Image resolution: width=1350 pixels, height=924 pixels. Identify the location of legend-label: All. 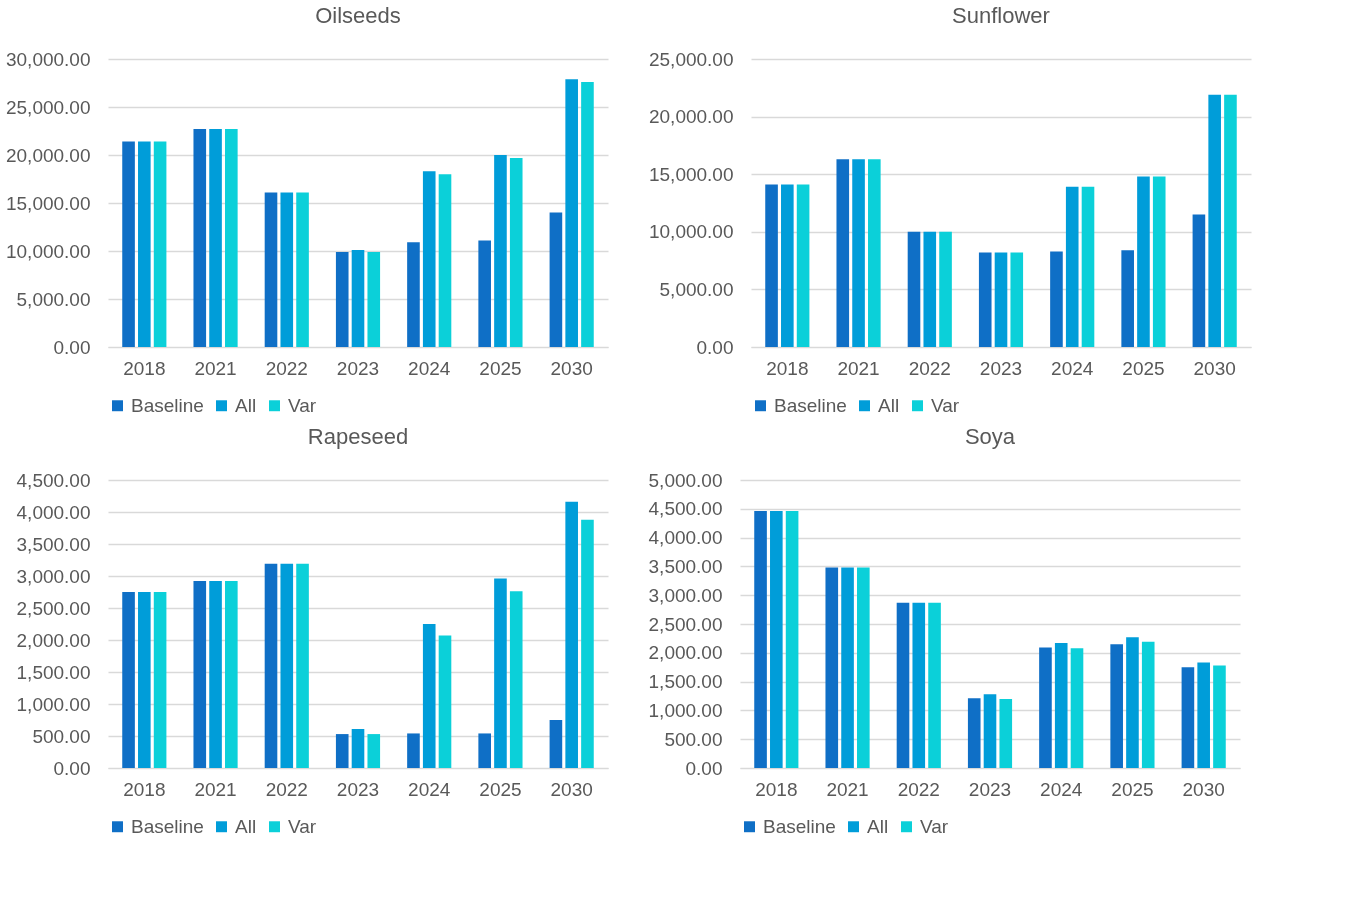
(889, 405).